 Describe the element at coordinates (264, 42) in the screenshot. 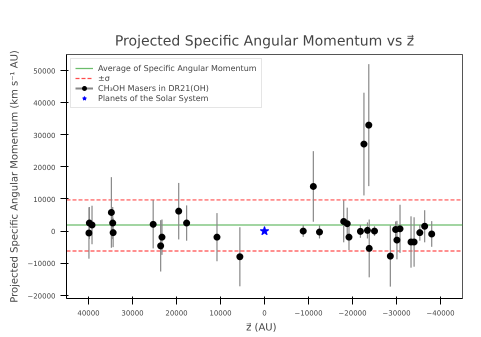

I see `chart-title: Projected Specific Angular Momentum vs z⃗` at that location.